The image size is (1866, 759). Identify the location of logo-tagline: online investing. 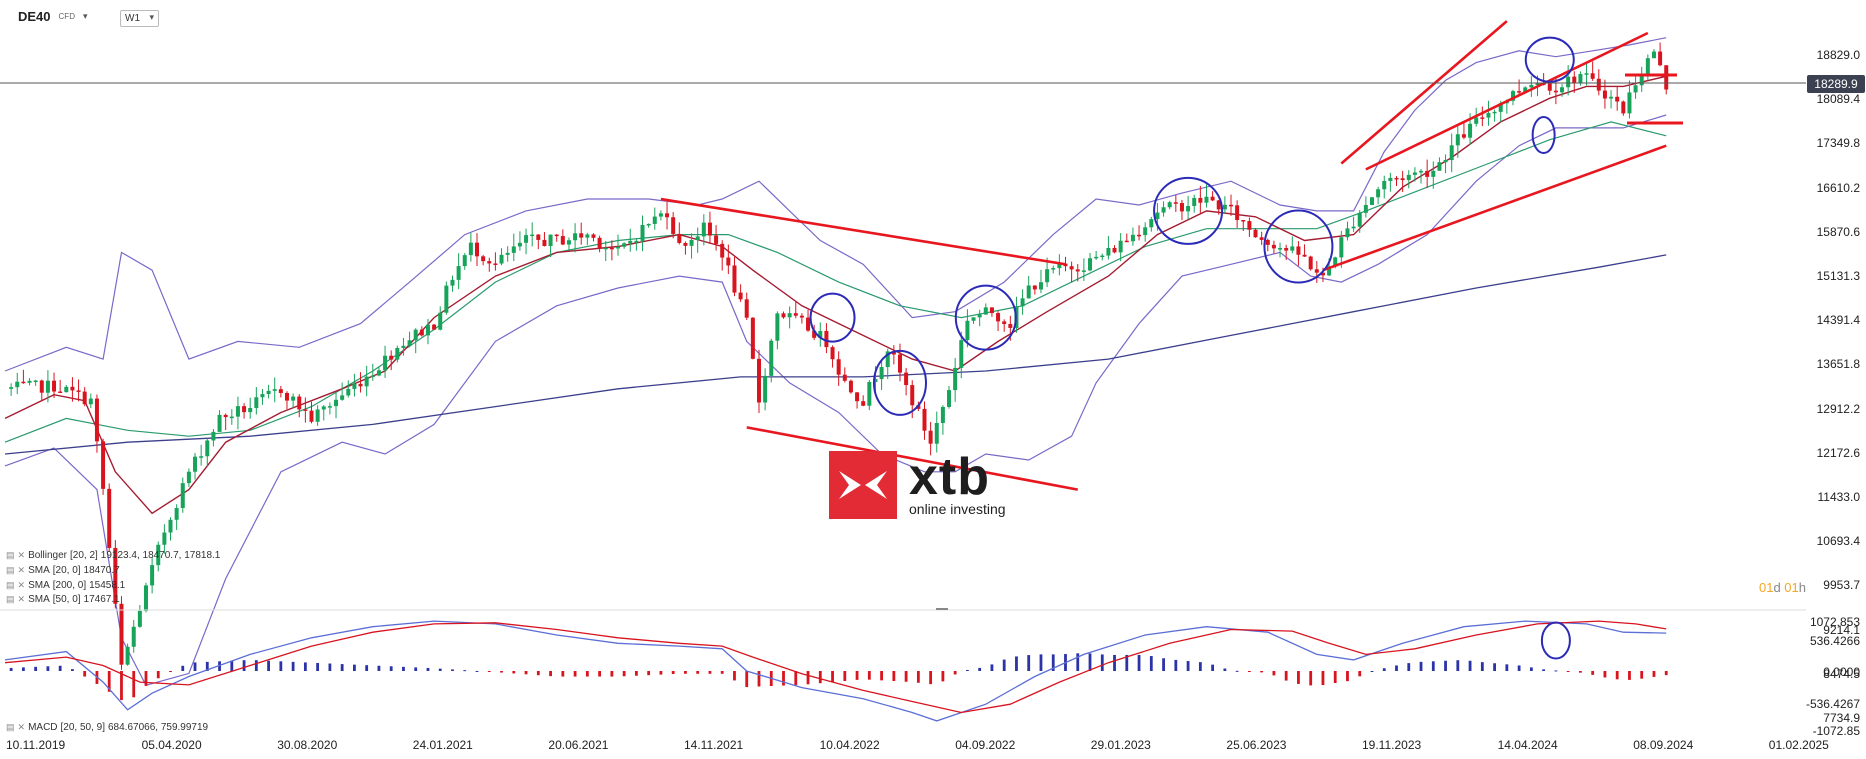
(957, 509).